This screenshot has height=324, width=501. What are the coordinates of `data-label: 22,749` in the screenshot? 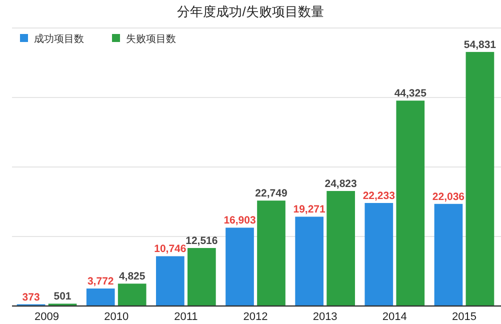 It's located at (271, 194).